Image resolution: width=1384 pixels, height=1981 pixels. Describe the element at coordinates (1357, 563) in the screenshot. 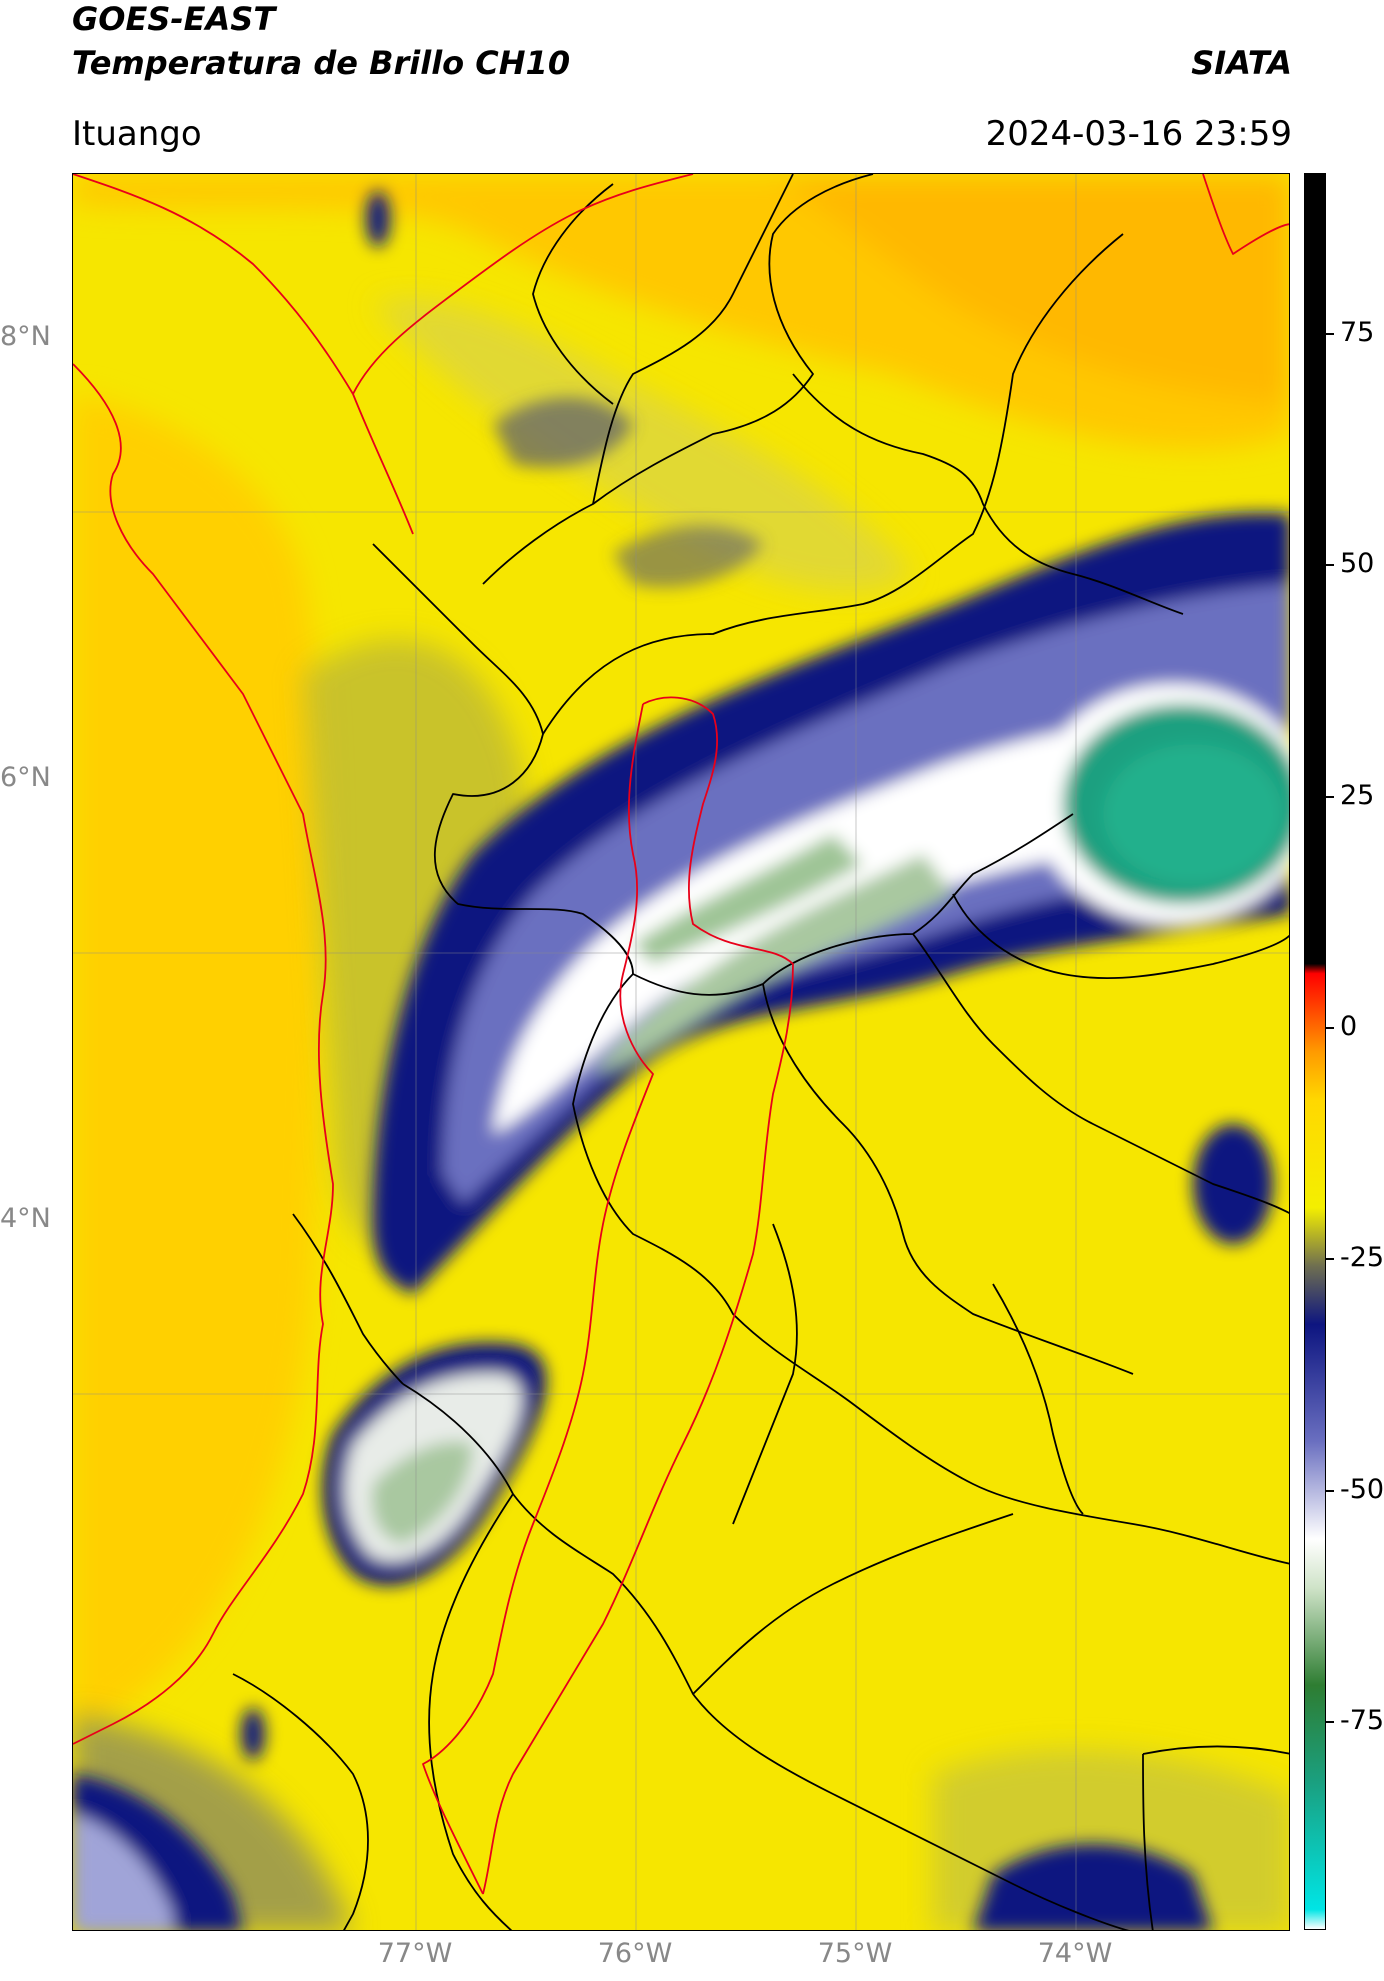

I see `colorbar-label-50: 50` at that location.